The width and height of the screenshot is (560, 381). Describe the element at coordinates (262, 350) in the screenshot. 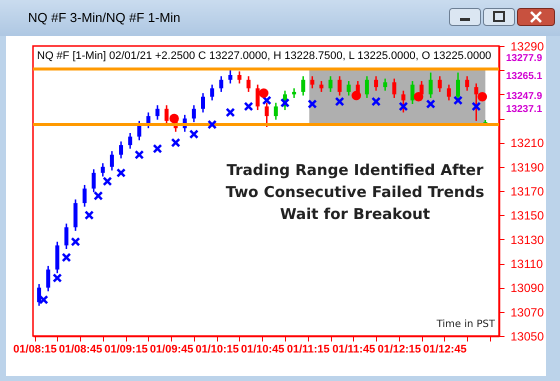

I see `x-tick-label: 01/10:45` at that location.